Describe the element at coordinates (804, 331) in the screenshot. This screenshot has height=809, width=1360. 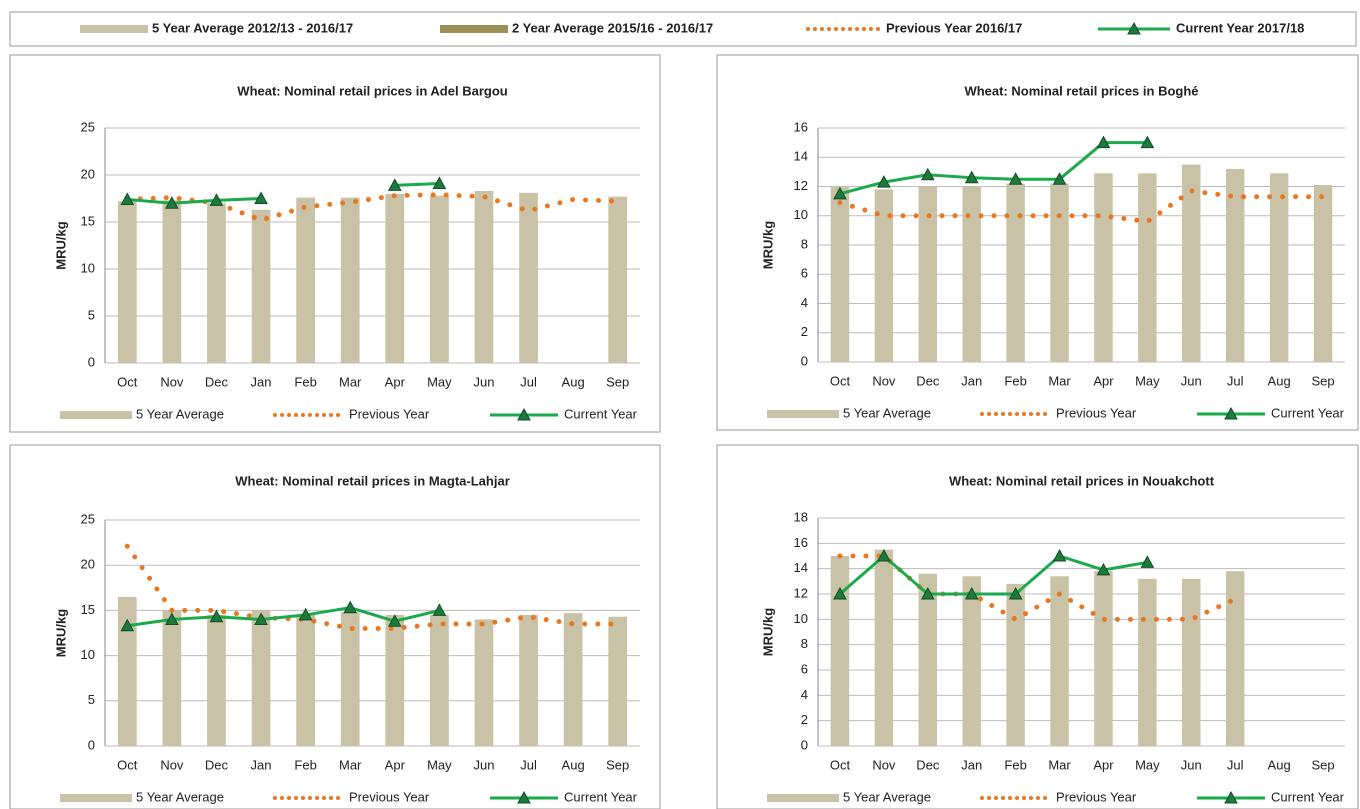
I see `y-tick-label: 2` at that location.